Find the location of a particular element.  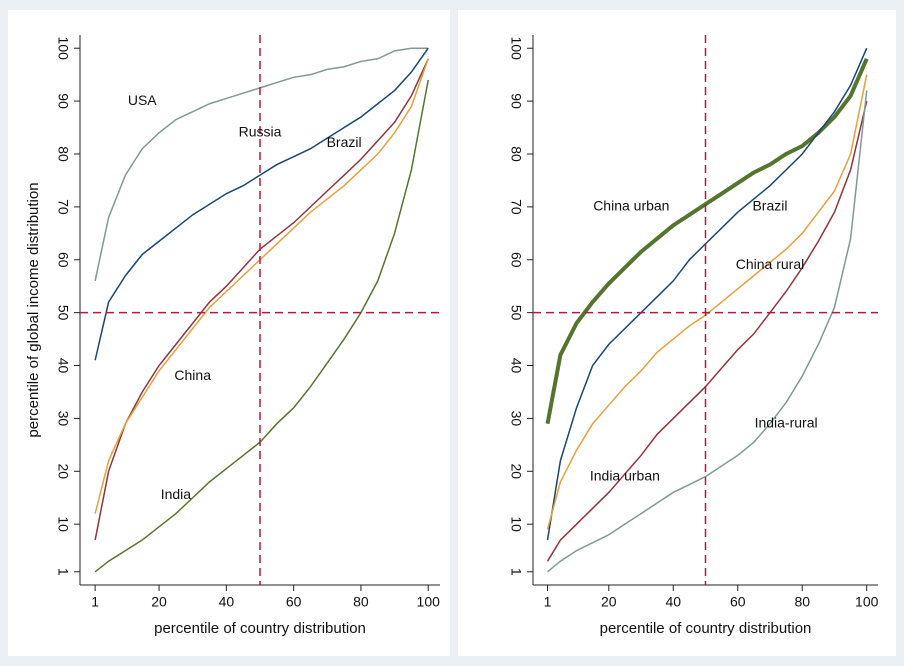

y-axis-title: percentile of global income distribution is located at coordinates (33, 309).